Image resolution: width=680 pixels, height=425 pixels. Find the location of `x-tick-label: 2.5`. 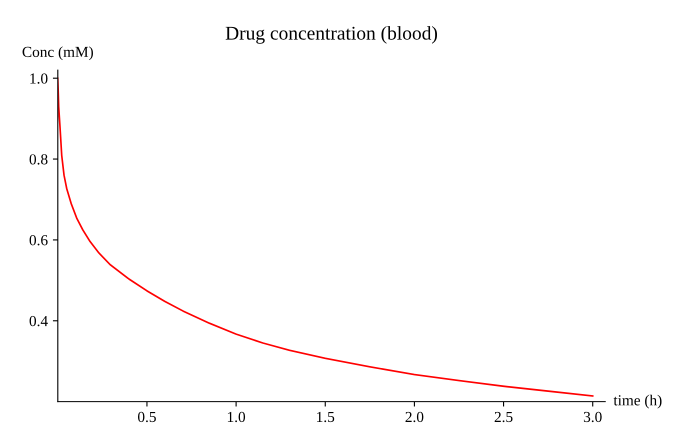

x-tick-label: 2.5 is located at coordinates (503, 417).